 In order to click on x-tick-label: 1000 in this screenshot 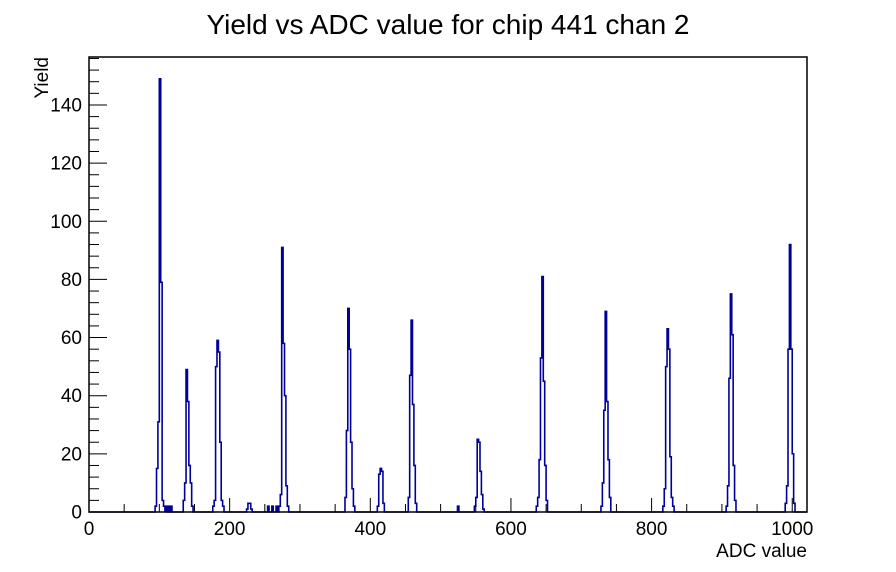, I will do `click(792, 529)`.